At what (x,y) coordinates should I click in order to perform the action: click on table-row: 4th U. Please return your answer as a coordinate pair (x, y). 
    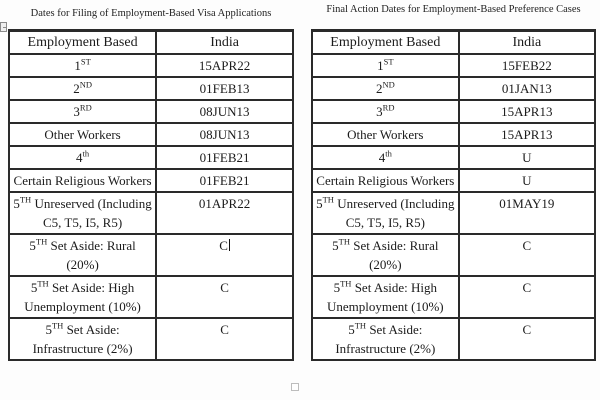
    Looking at the image, I should click on (454, 157).